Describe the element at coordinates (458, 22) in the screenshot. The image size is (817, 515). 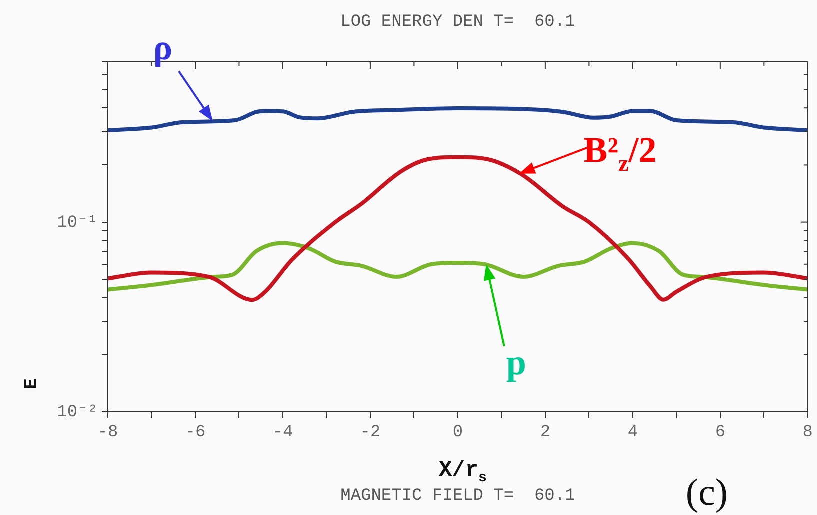
I see `chart-title: LOG ENERGY DEN T= 60.1` at that location.